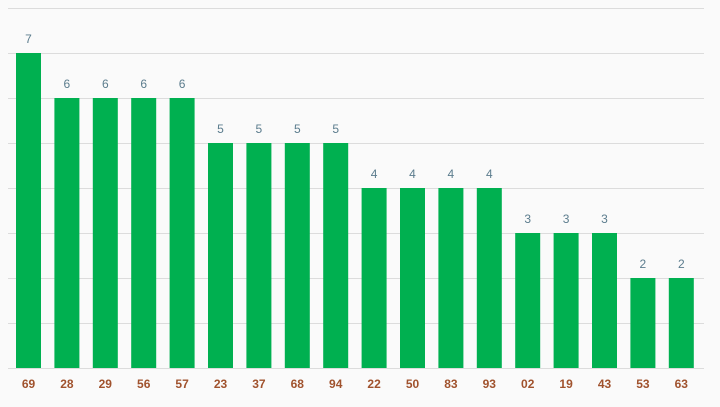  I want to click on value-label: 7, so click(28, 39).